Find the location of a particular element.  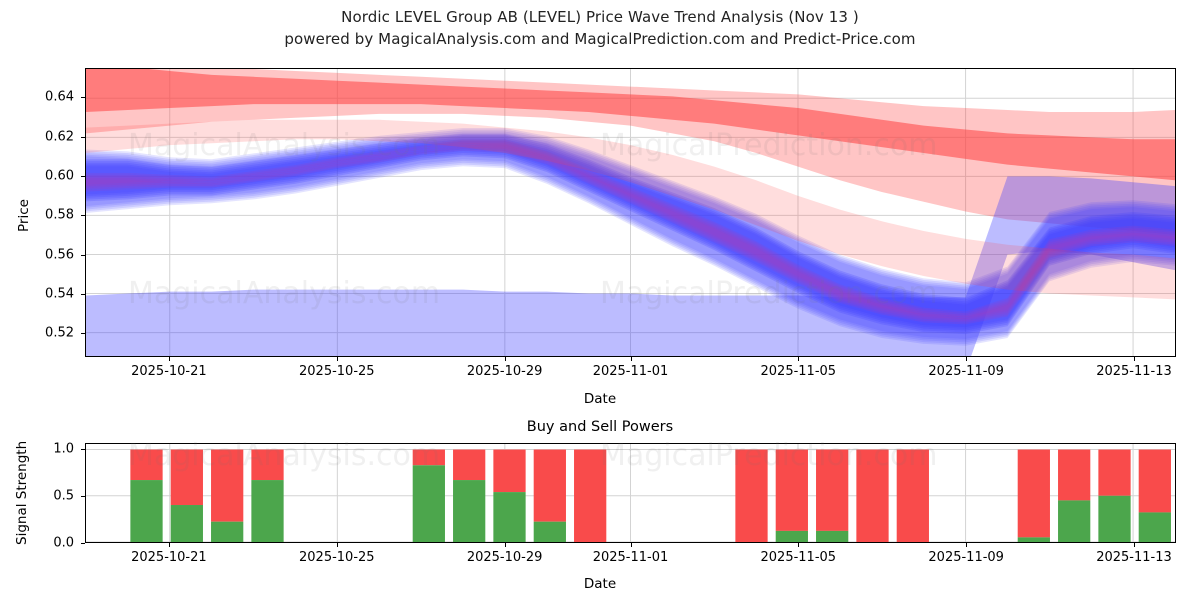

power-x-tick-label: 2025-11-13 is located at coordinates (1134, 557).